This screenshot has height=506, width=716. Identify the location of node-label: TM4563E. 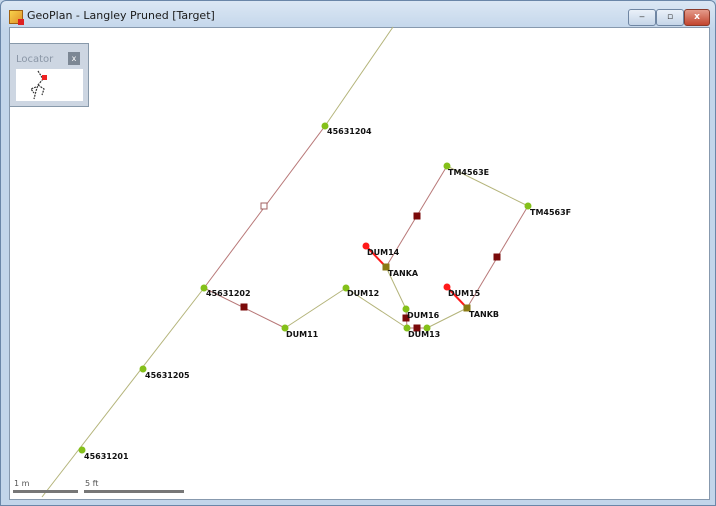
(468, 172).